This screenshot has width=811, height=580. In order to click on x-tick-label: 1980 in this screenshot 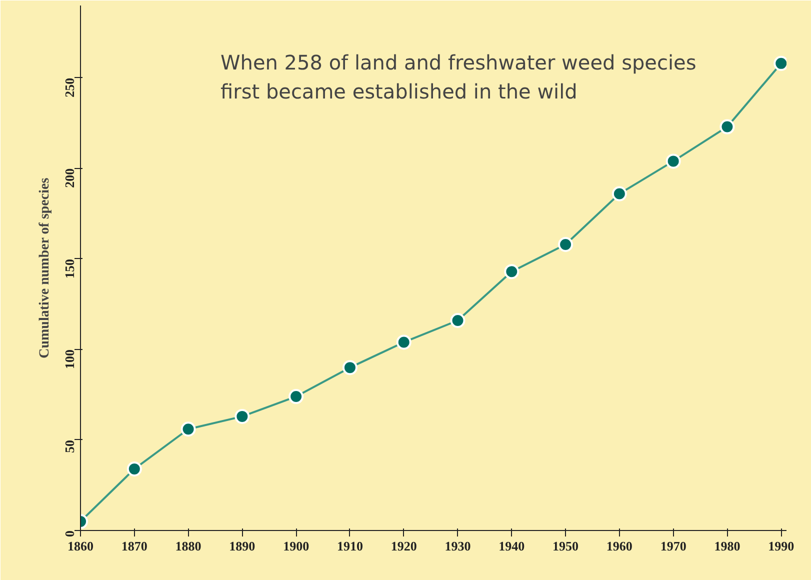, I will do `click(727, 546)`.